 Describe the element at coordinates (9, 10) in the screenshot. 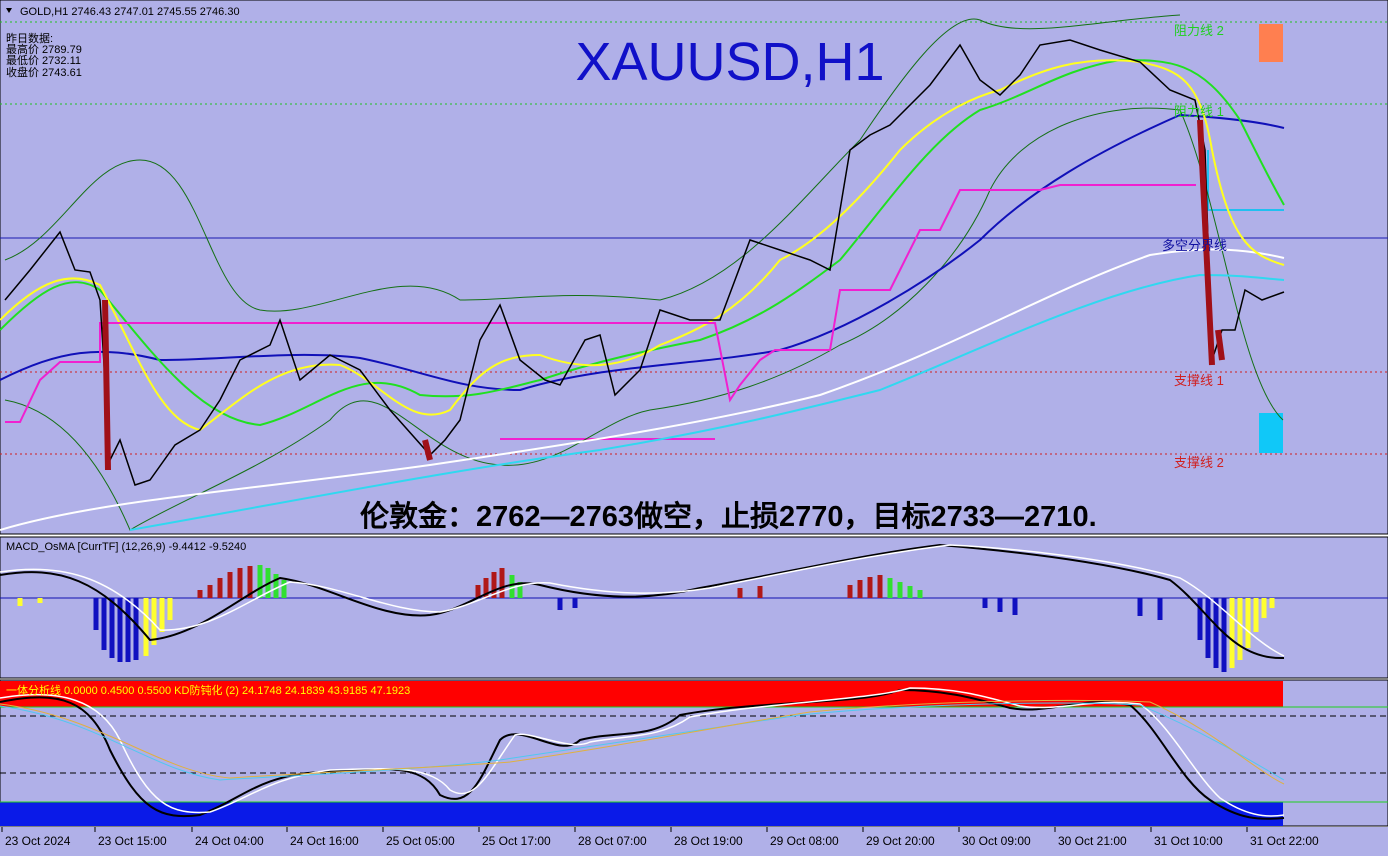

I see `dropdown-arrow` at that location.